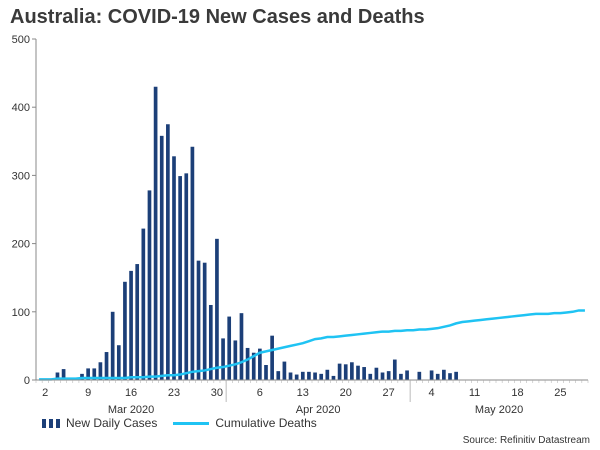  Describe the element at coordinates (389, 393) in the screenshot. I see `x-tick-label: 27` at that location.